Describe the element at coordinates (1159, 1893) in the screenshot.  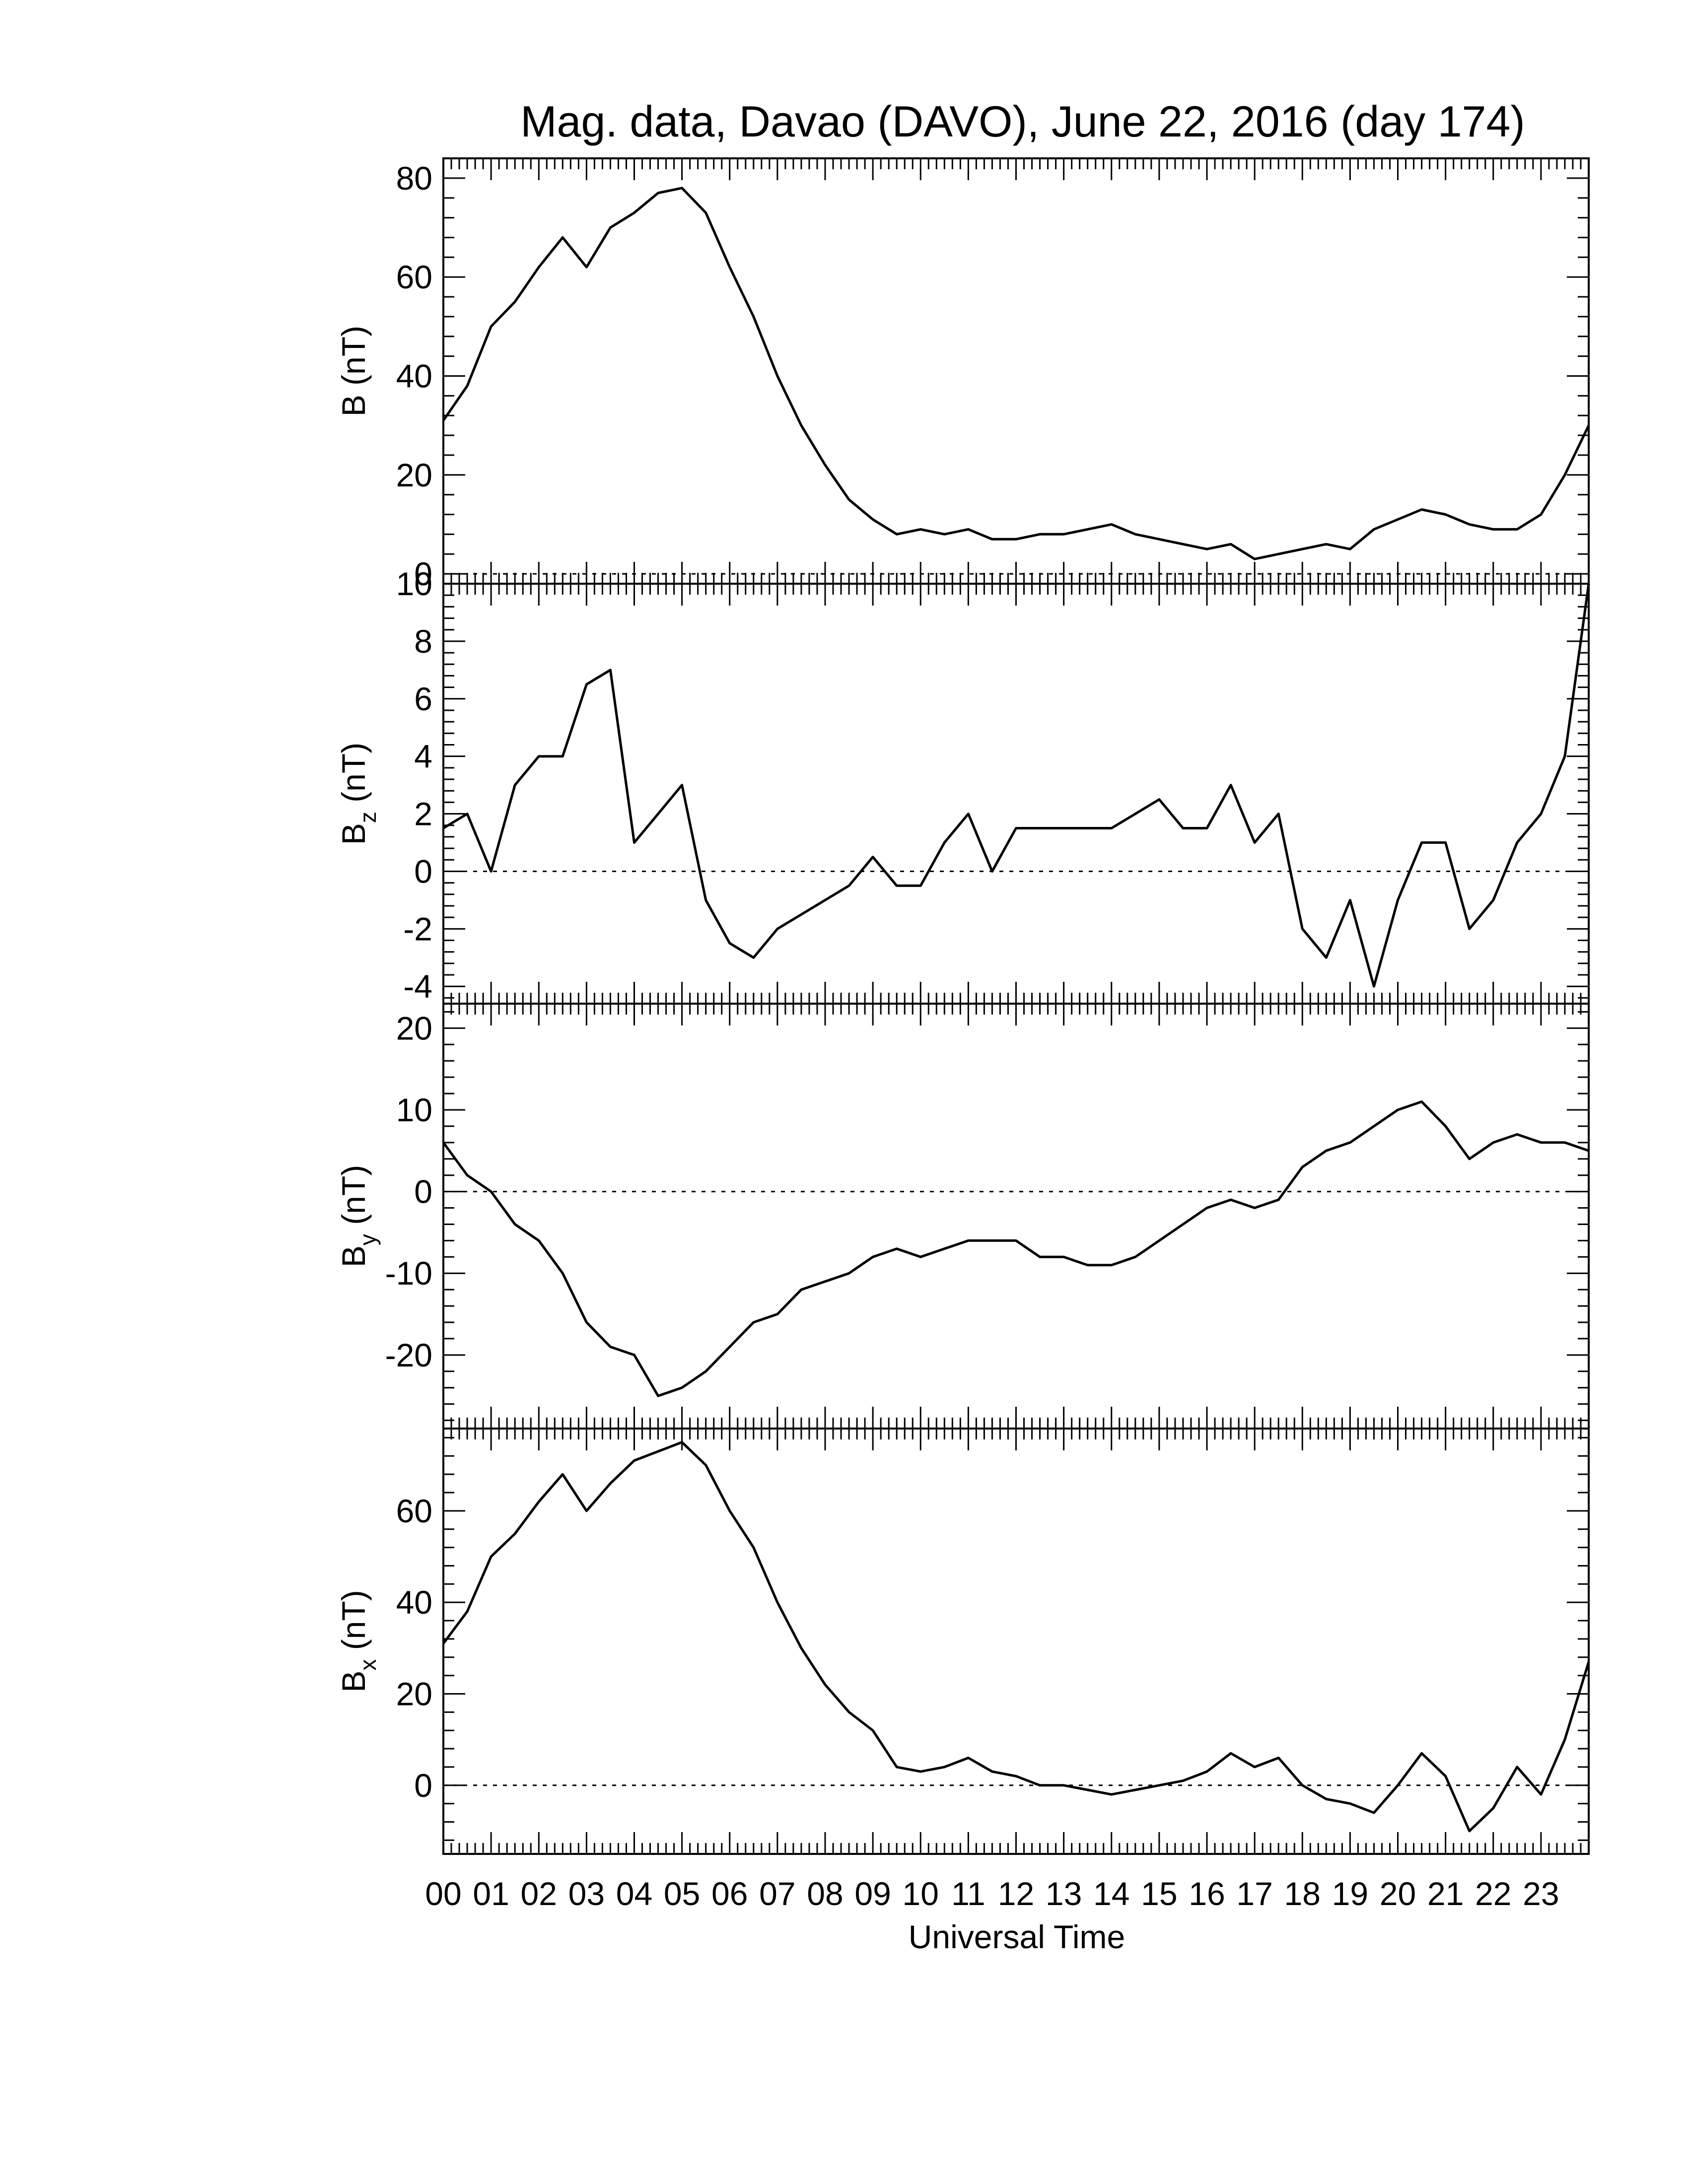
I see `x-tick-label: 15` at that location.